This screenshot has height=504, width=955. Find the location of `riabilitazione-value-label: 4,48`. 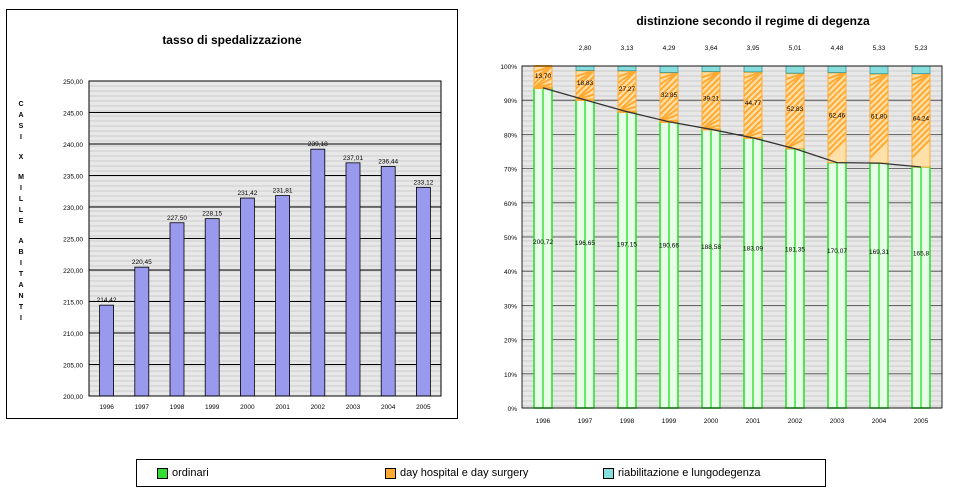

riabilitazione-value-label: 4,48 is located at coordinates (837, 48).